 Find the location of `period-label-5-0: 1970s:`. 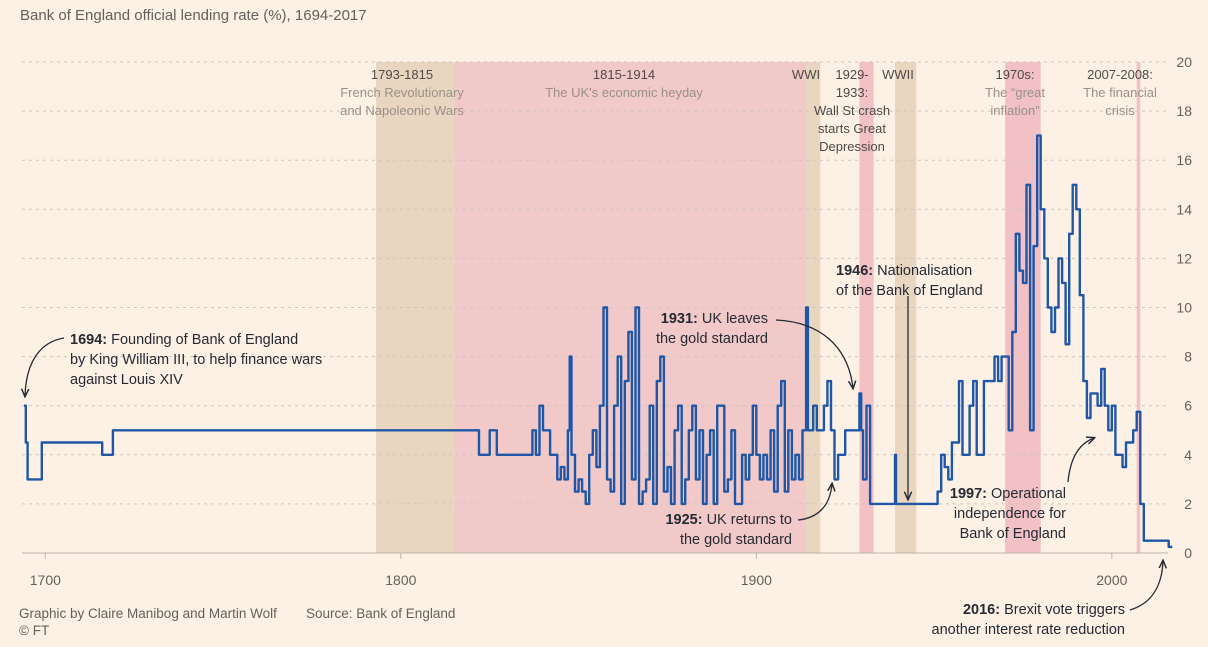

period-label-5-0: 1970s: is located at coordinates (1014, 74).